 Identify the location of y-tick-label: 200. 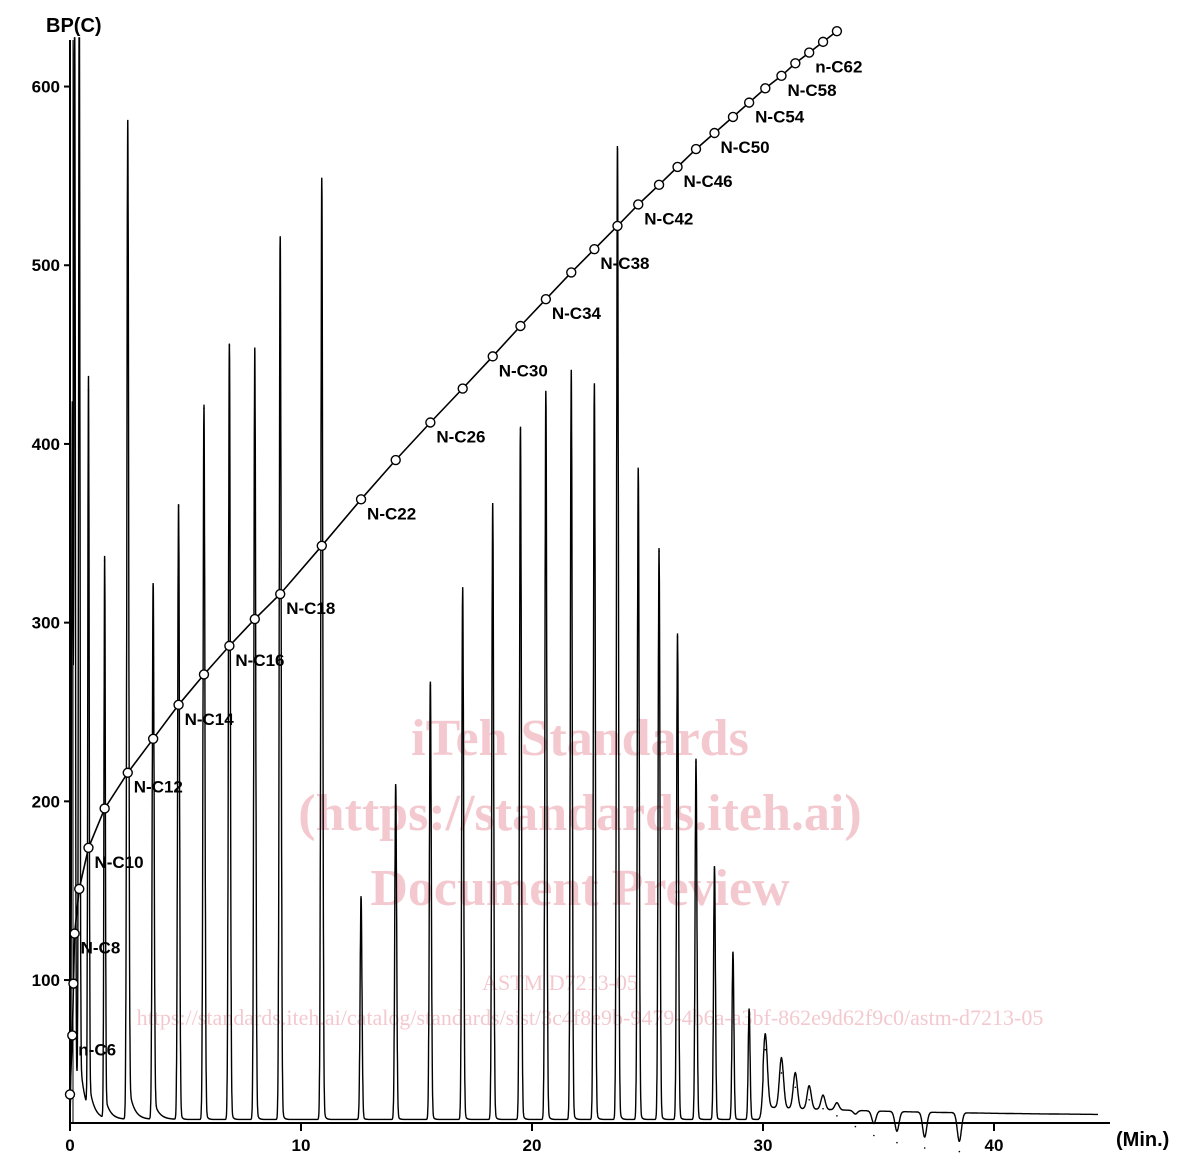
(46, 801).